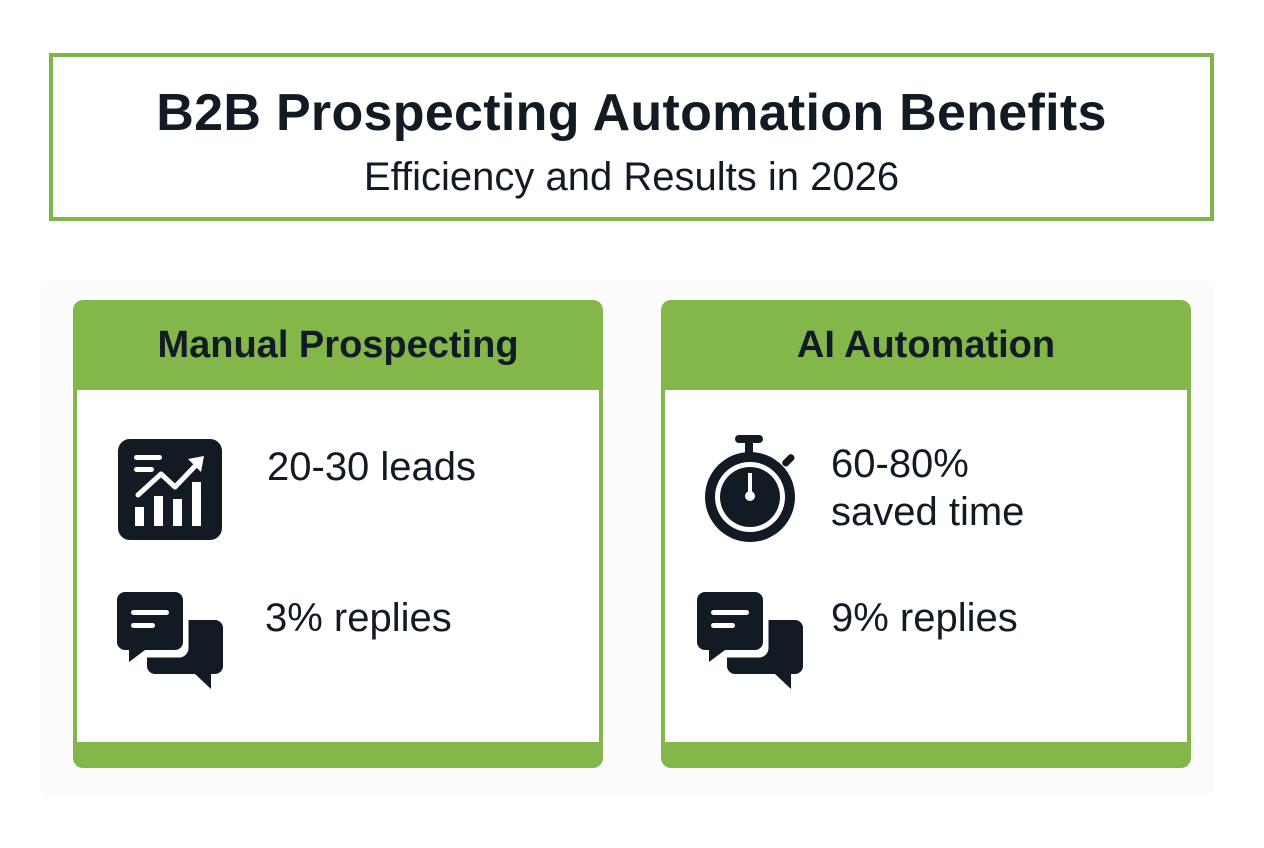  What do you see at coordinates (924, 618) in the screenshot?
I see `stat-replies: 9% replies` at bounding box center [924, 618].